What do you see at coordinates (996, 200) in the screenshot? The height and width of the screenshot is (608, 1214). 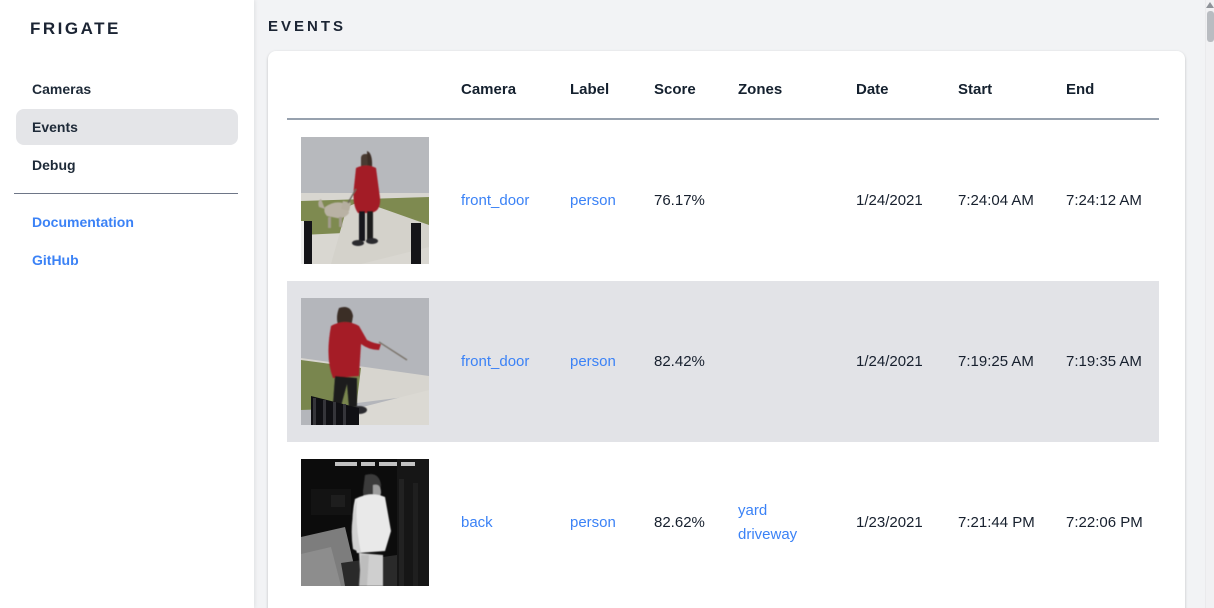 I see `start-cell: 7:24:04 AM` at bounding box center [996, 200].